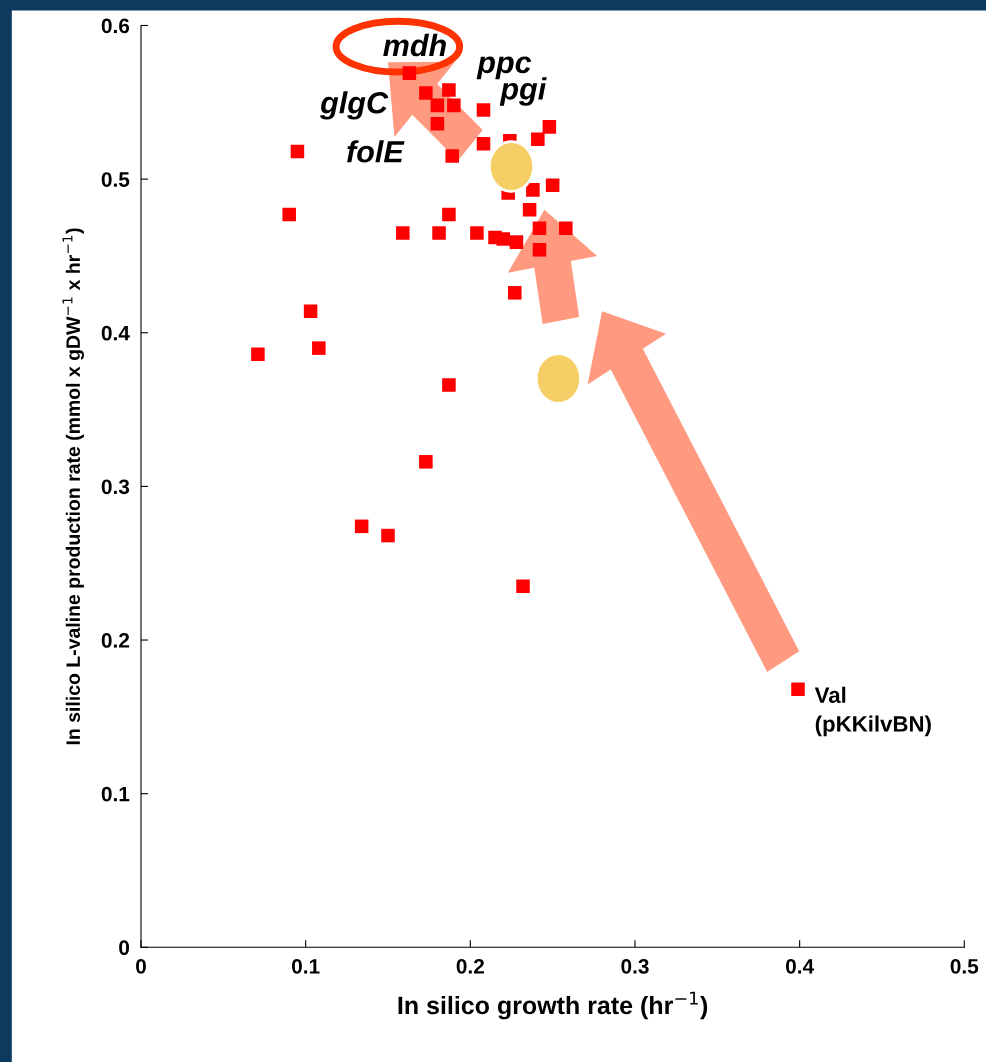 The height and width of the screenshot is (1062, 986). I want to click on x-tick-label: 0, so click(141, 966).